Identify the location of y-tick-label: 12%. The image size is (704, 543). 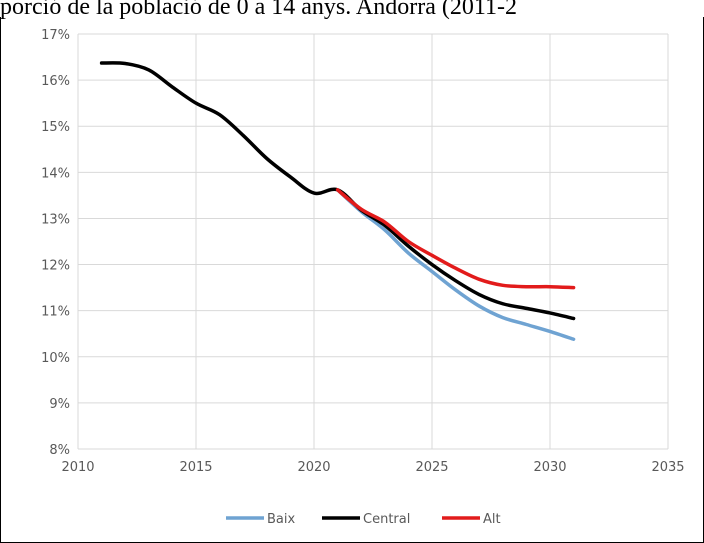
(55, 266).